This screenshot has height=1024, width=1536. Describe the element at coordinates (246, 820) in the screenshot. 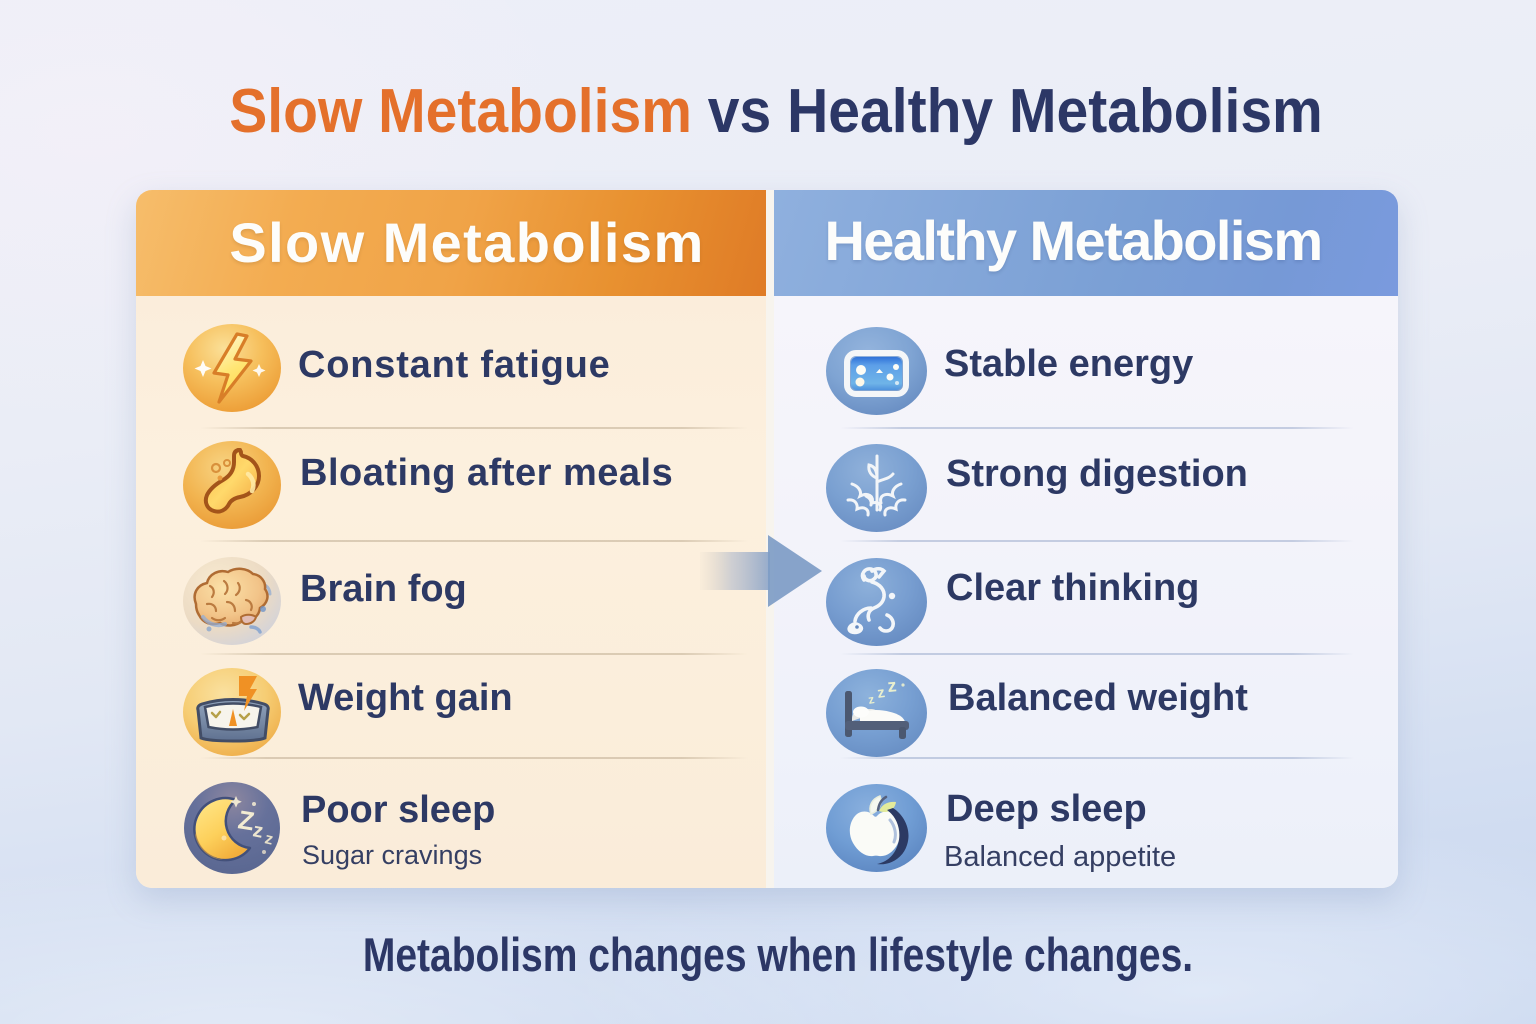

I see `svg-text: Z` at that location.